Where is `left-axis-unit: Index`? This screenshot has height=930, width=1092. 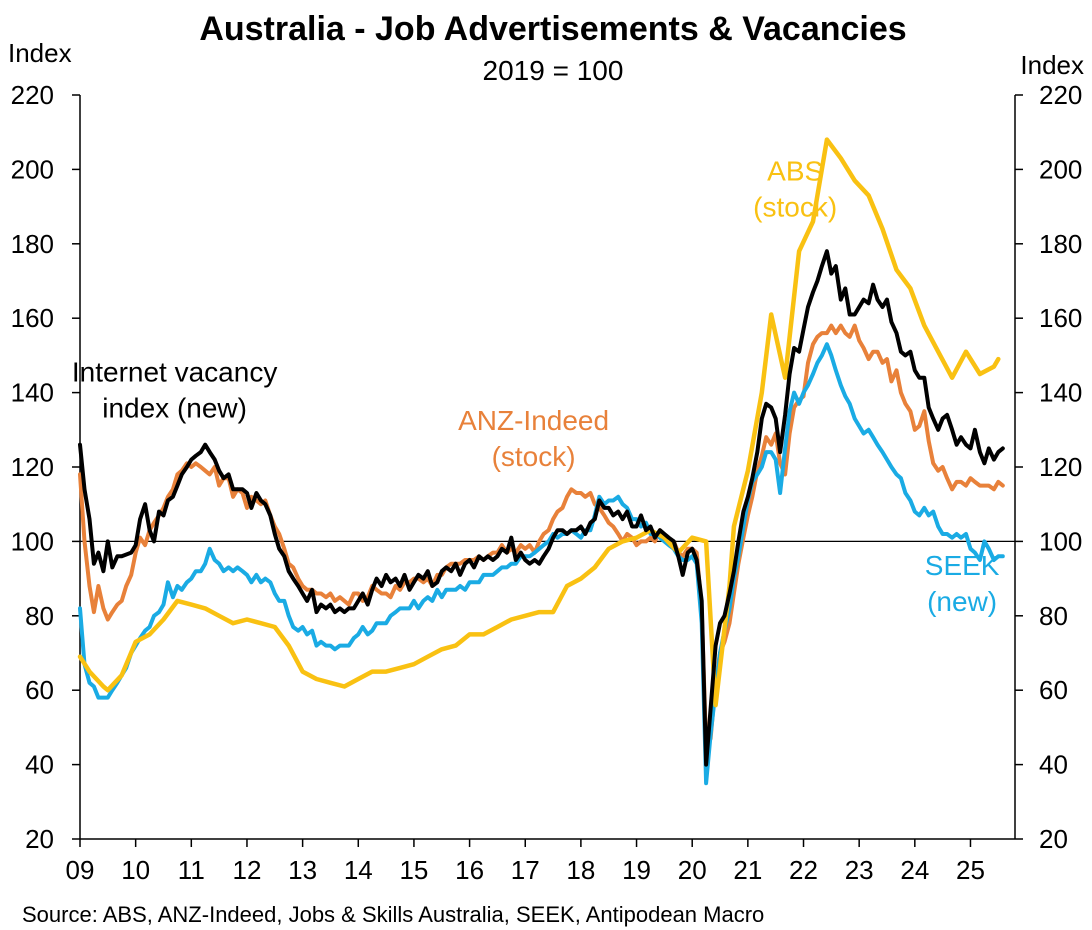
left-axis-unit: Index is located at coordinates (40, 53).